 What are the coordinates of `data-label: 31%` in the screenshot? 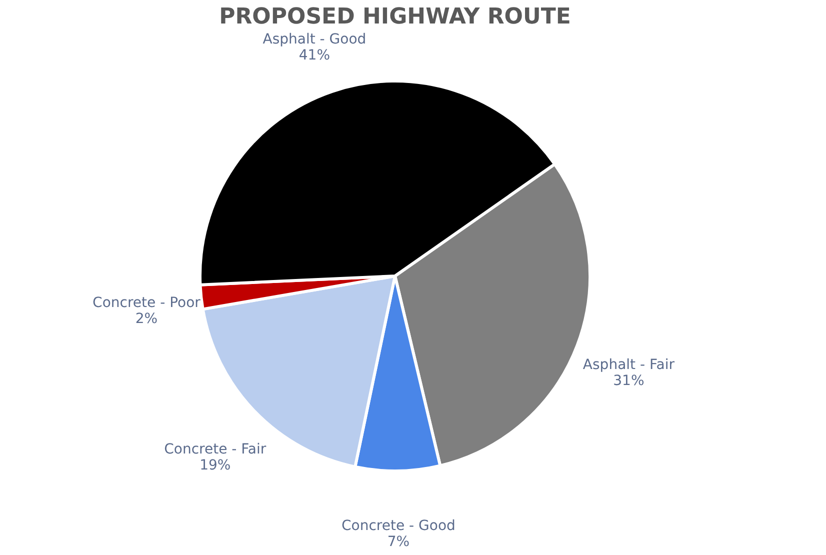 It's located at (628, 380).